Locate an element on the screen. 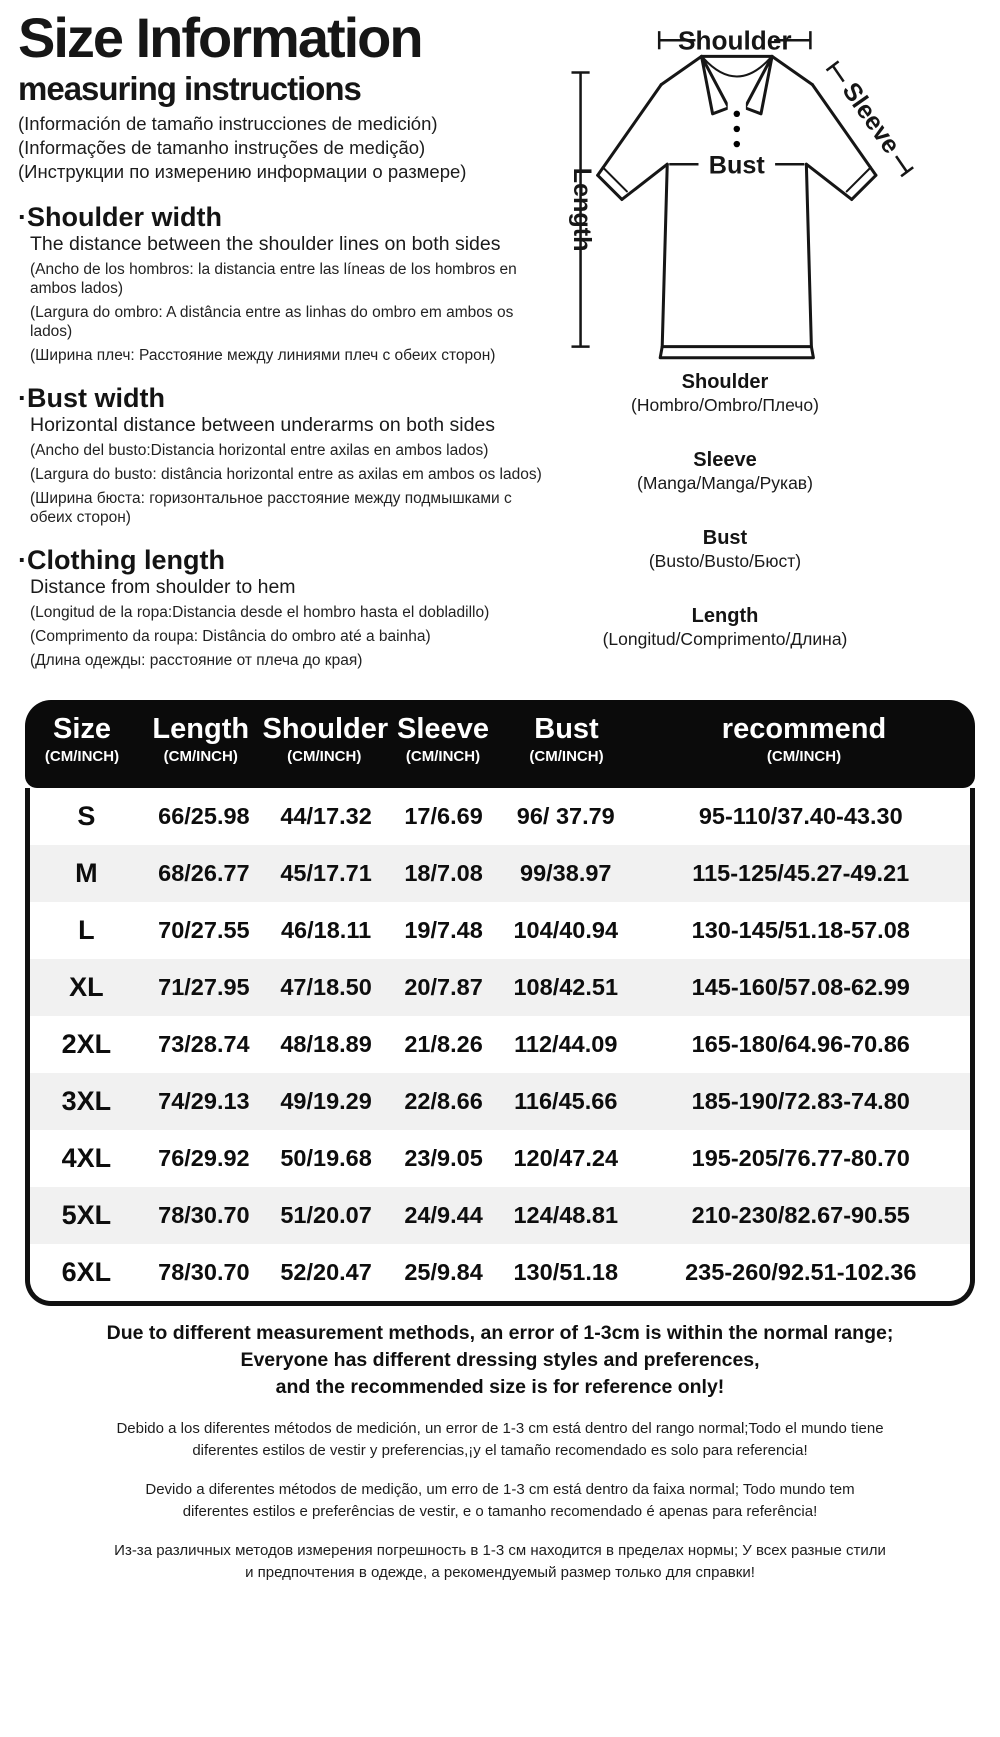 This screenshot has width=1000, height=1737. column-header-recommend: recommend (CM/INCH) is located at coordinates (804, 750).